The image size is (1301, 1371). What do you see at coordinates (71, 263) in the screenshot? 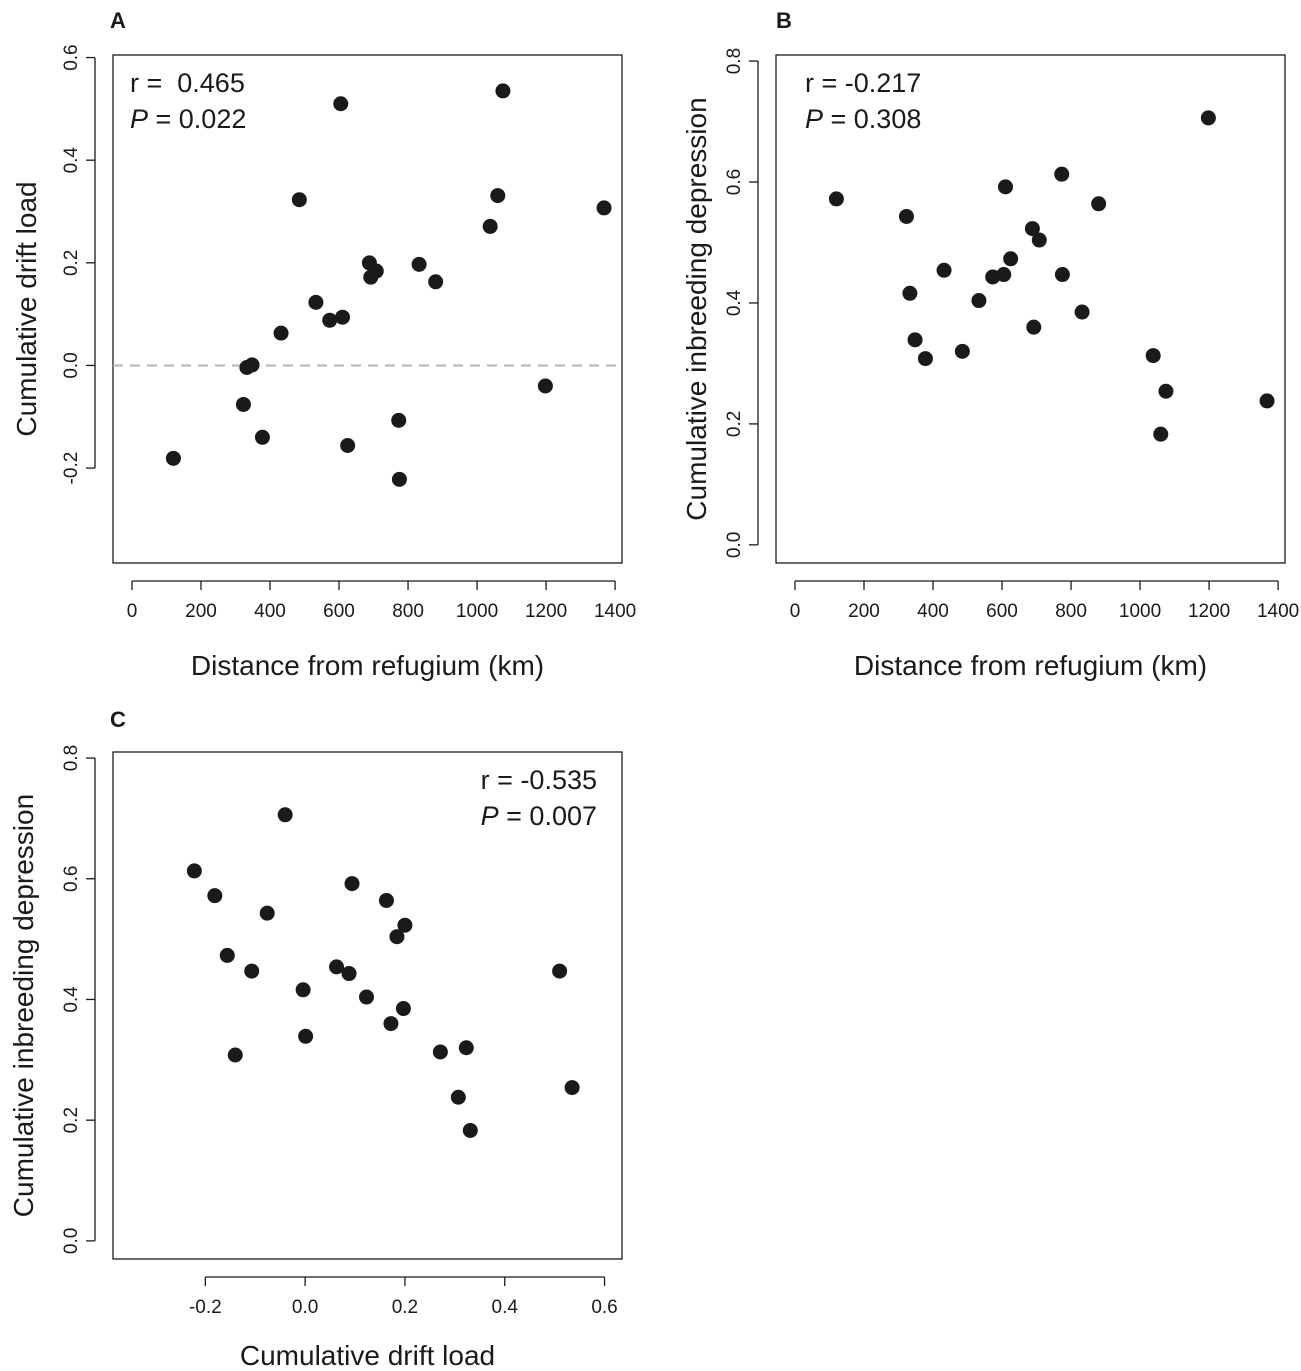
I see `panel-a-y-tick-label: 0.2` at bounding box center [71, 263].